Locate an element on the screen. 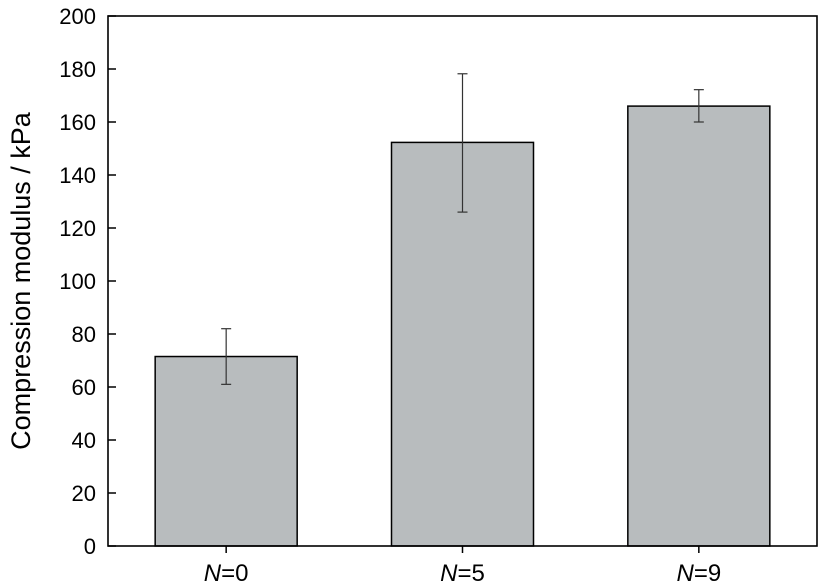 The width and height of the screenshot is (827, 587). x-category-label: N=5 is located at coordinates (462, 573).